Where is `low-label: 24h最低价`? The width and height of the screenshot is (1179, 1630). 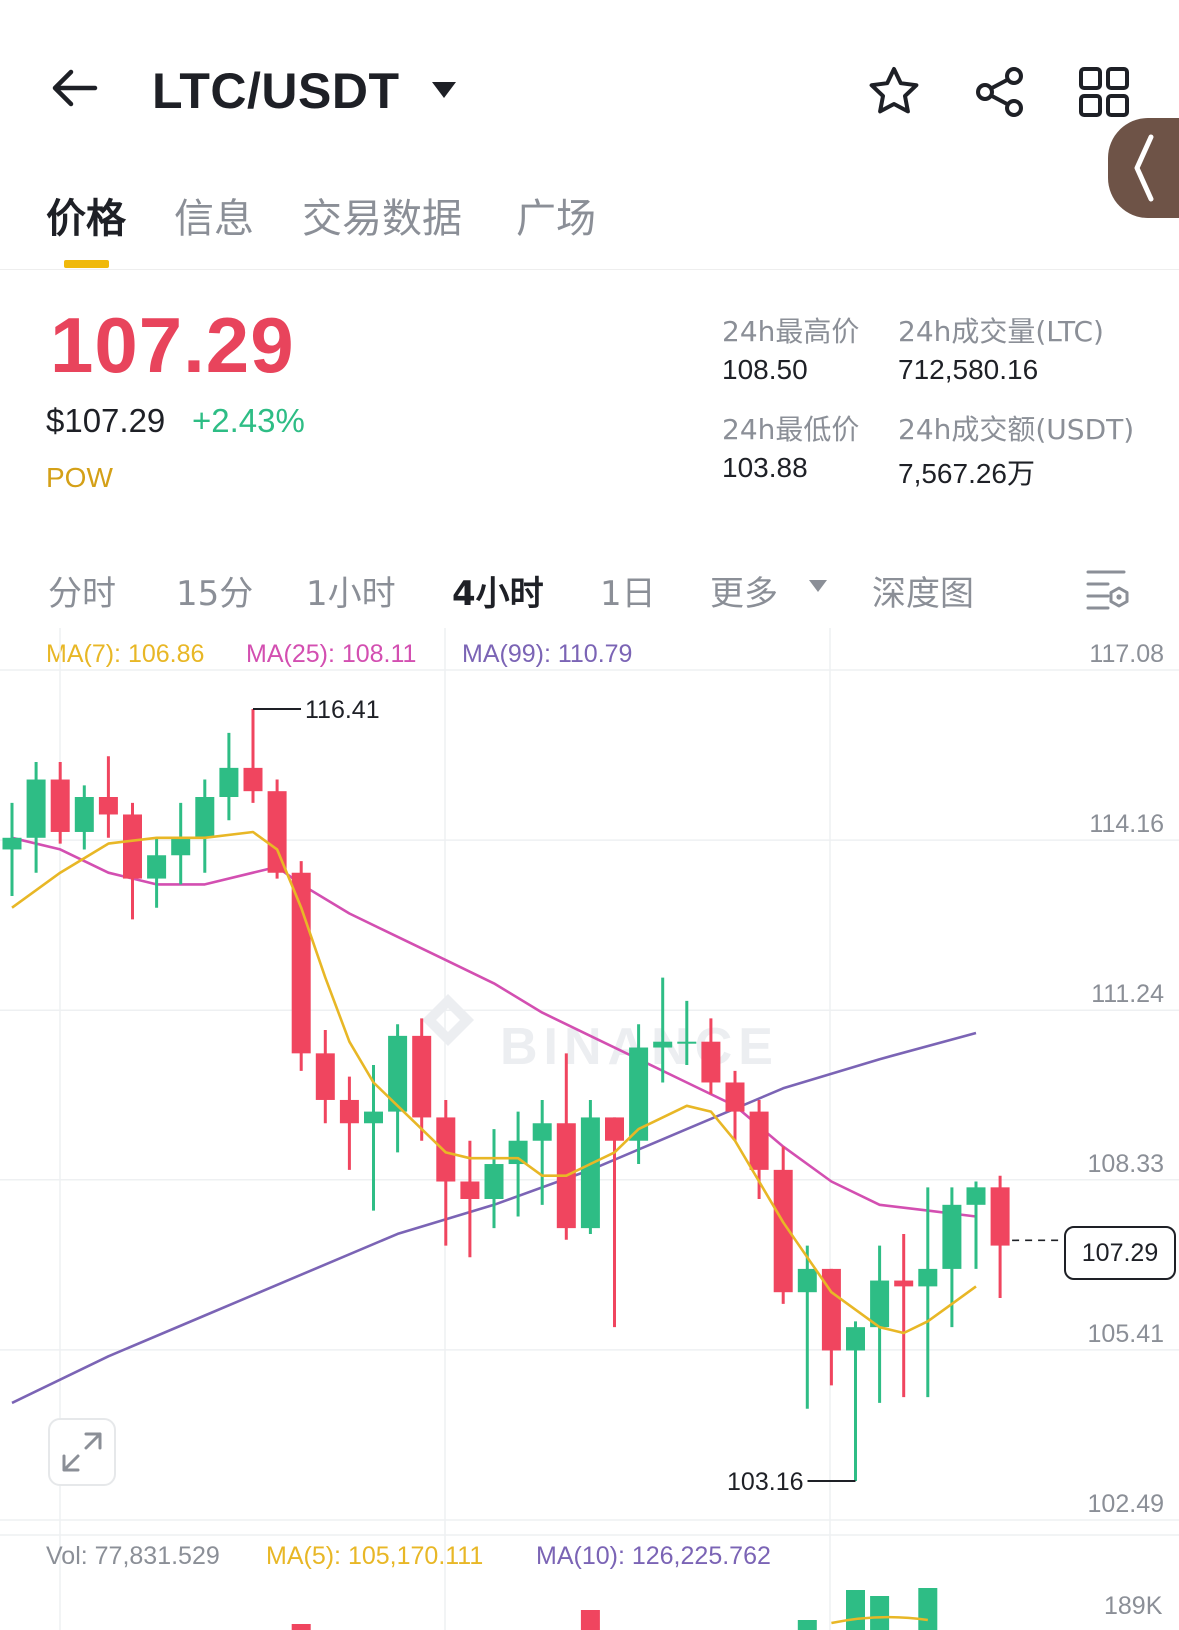 low-label: 24h最低价 is located at coordinates (791, 429).